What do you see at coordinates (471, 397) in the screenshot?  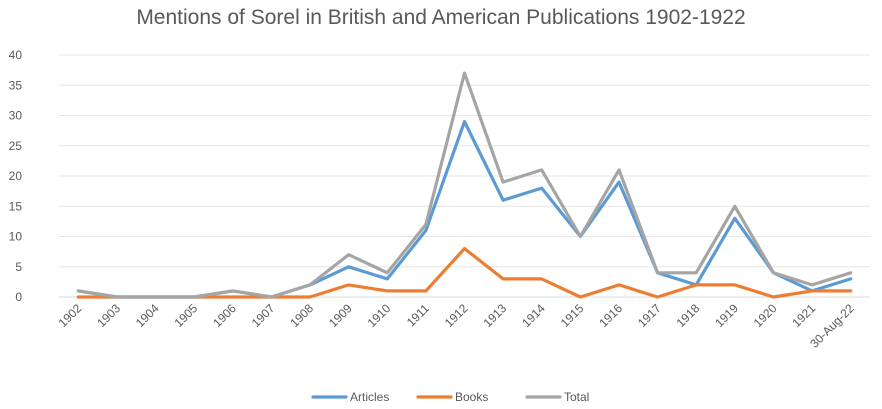 I see `legend-label-books: Books` at bounding box center [471, 397].